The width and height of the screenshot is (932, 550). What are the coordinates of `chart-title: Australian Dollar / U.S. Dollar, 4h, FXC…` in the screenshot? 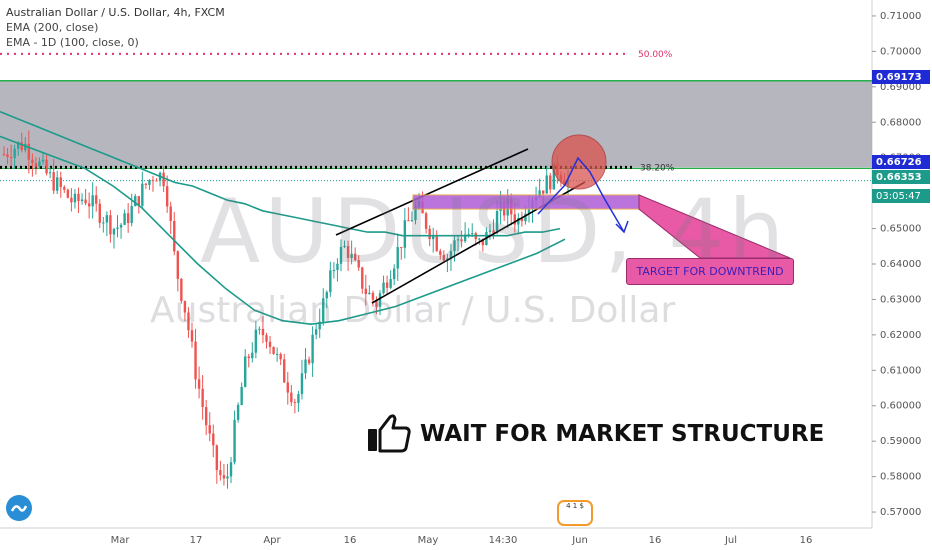 It's located at (115, 12).